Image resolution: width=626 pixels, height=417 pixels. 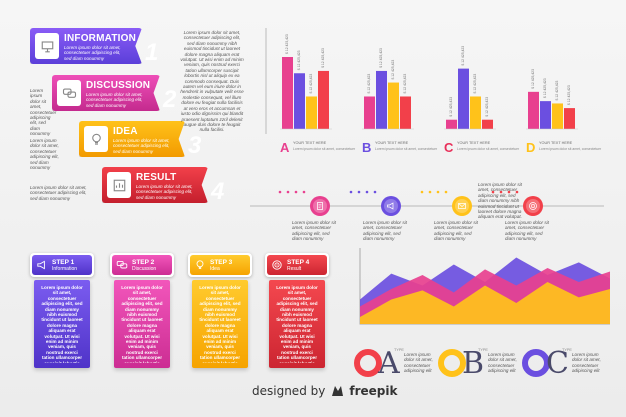 What do you see at coordinates (557, 363) in the screenshot?
I see `type-letter: C` at bounding box center [557, 363].